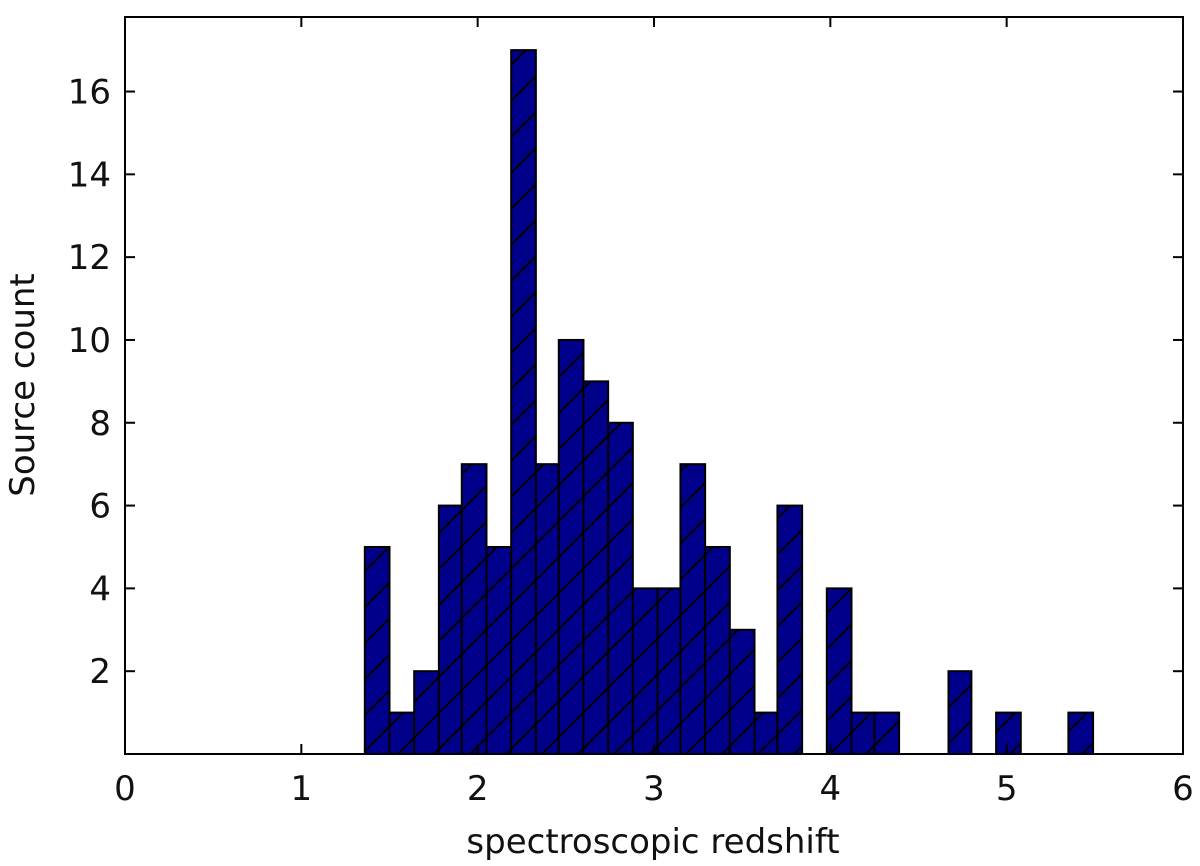 The image size is (1200, 866). I want to click on y-tick-label: 14, so click(89, 175).